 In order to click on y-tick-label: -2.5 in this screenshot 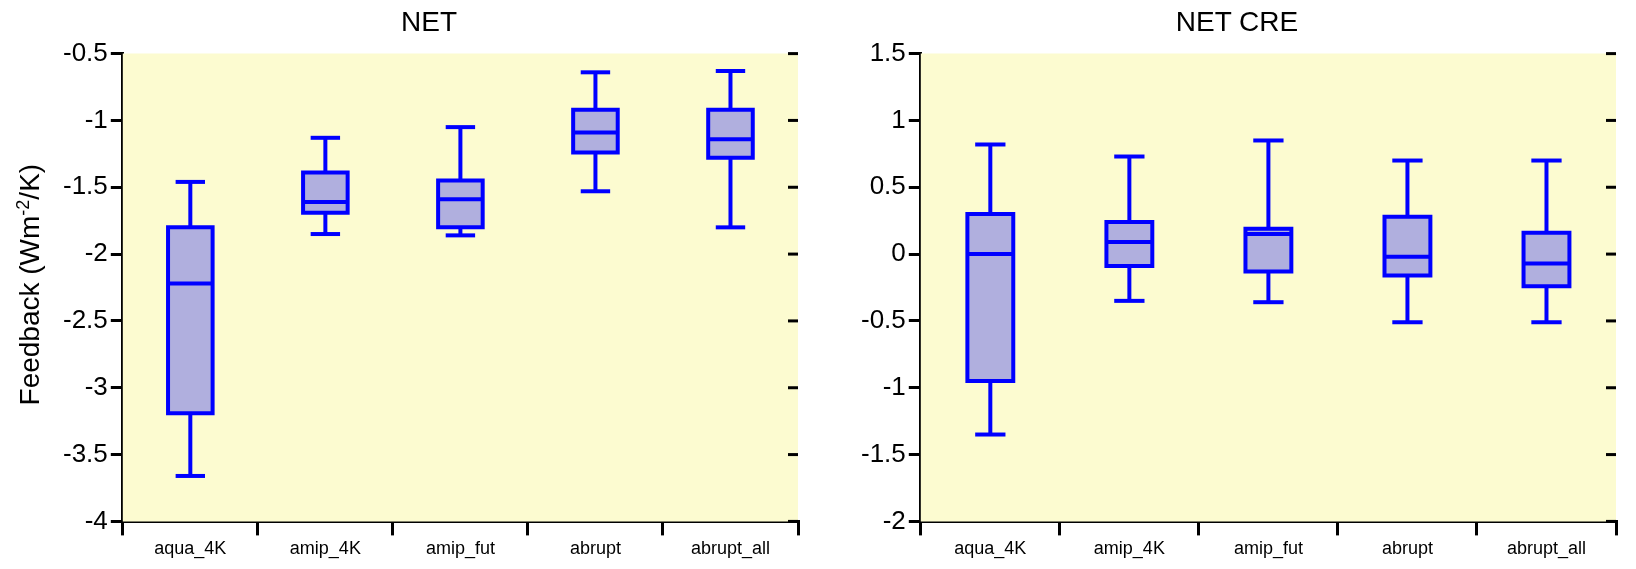, I will do `click(85, 319)`.